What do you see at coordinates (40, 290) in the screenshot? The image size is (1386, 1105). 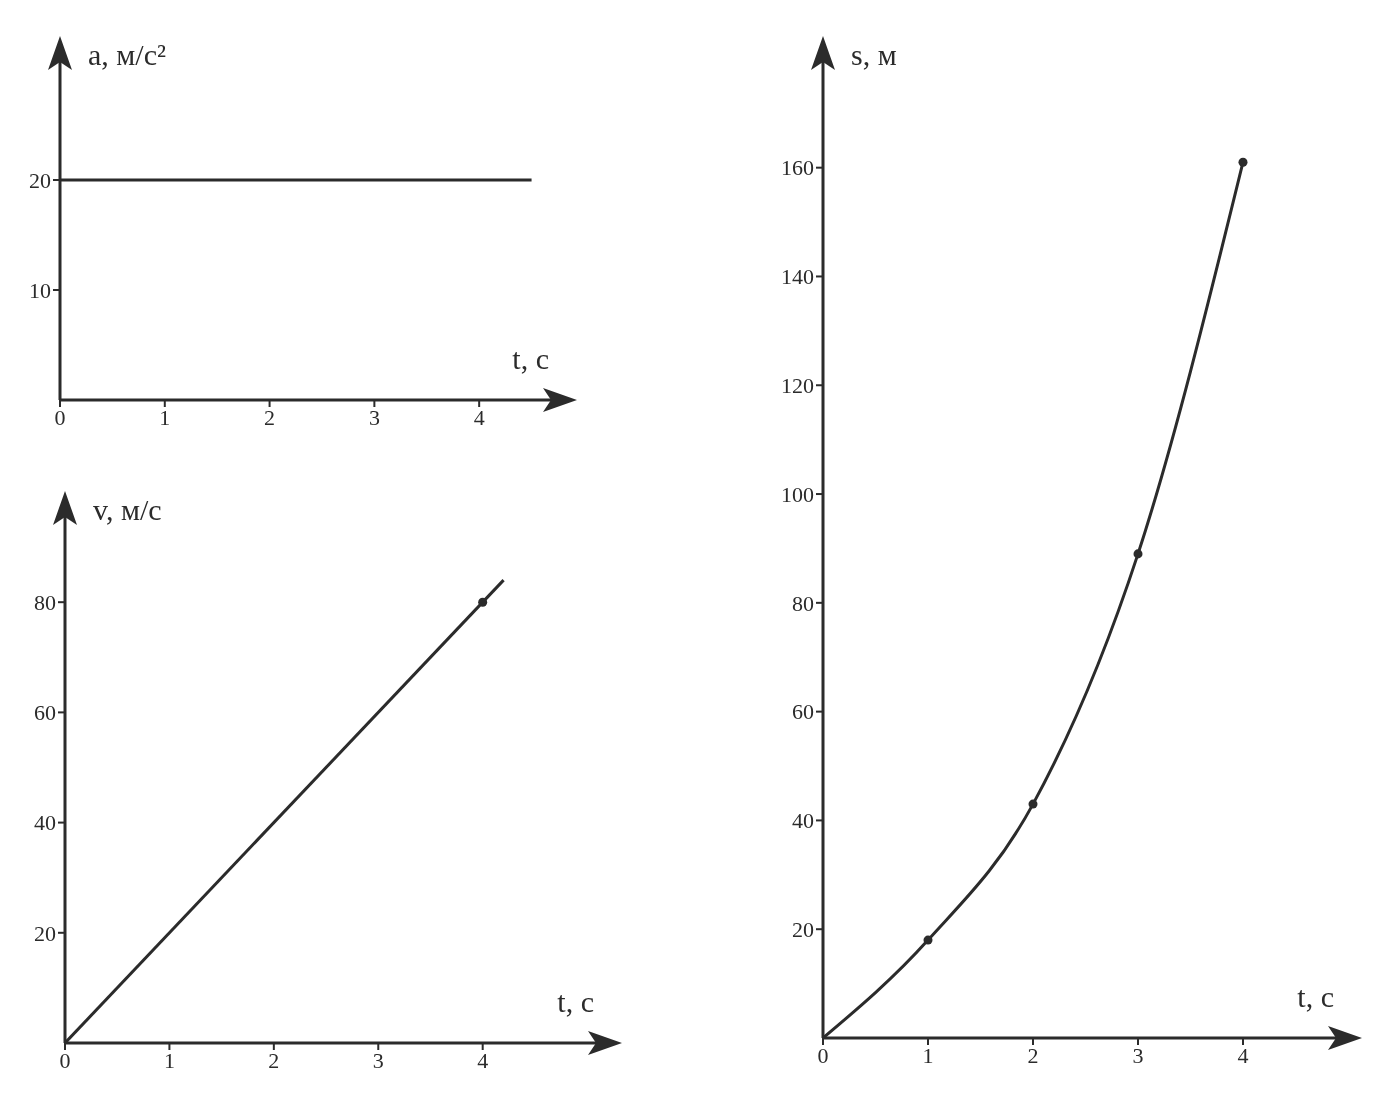 I see `y-tick-label: 10` at bounding box center [40, 290].